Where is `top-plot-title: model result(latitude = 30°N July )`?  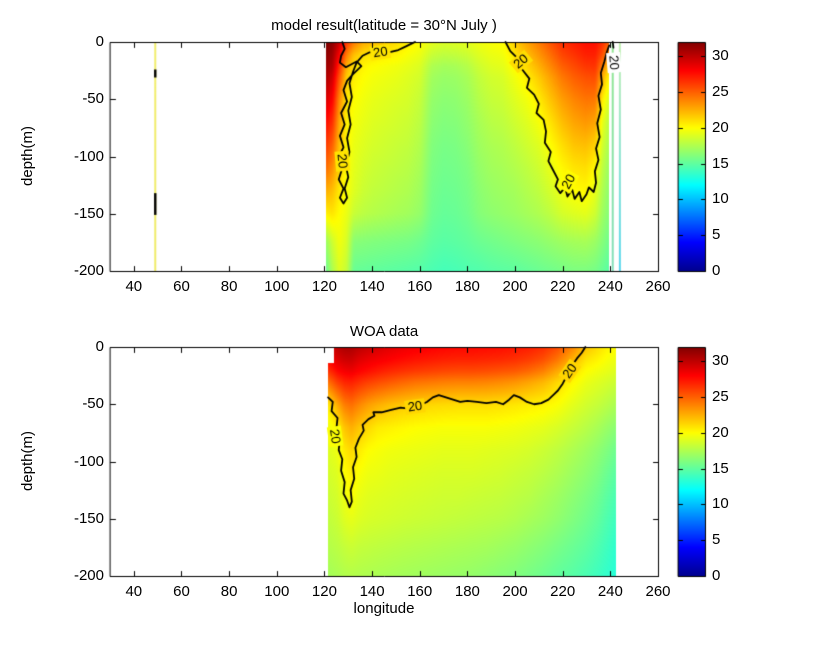
top-plot-title: model result(latitude = 30°N July ) is located at coordinates (384, 25).